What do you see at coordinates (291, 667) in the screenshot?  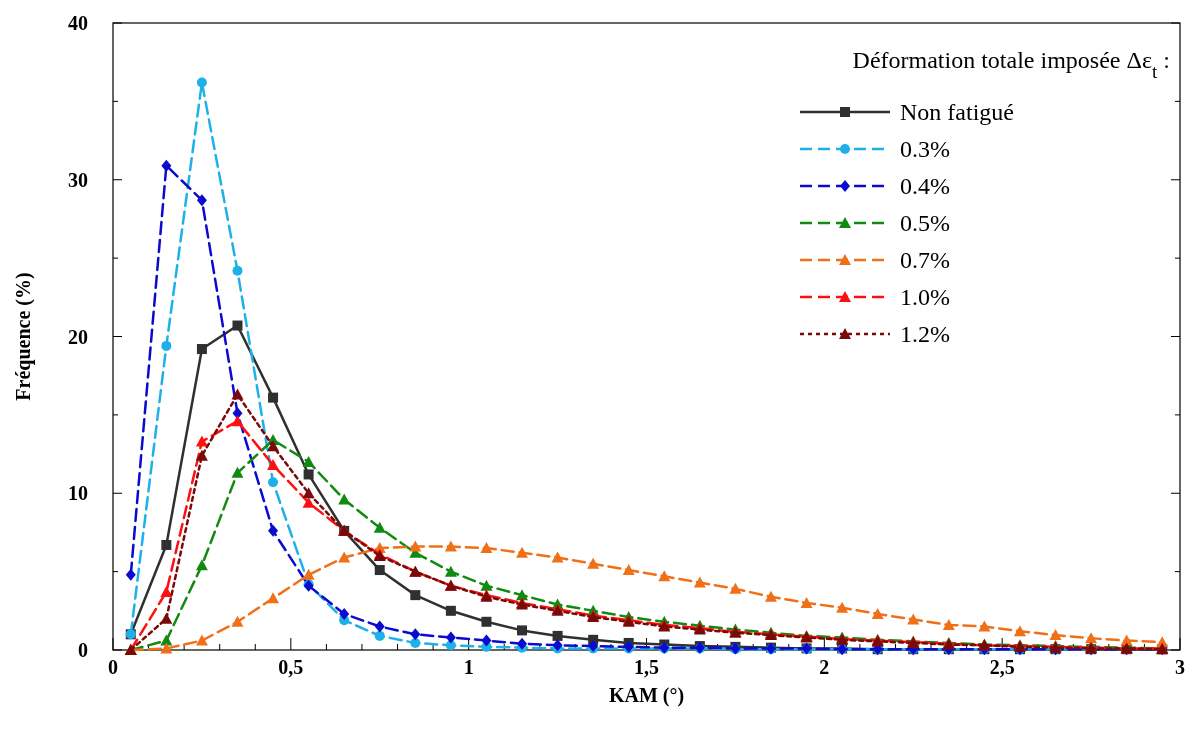 I see `x-tick-label: 0,5` at bounding box center [291, 667].